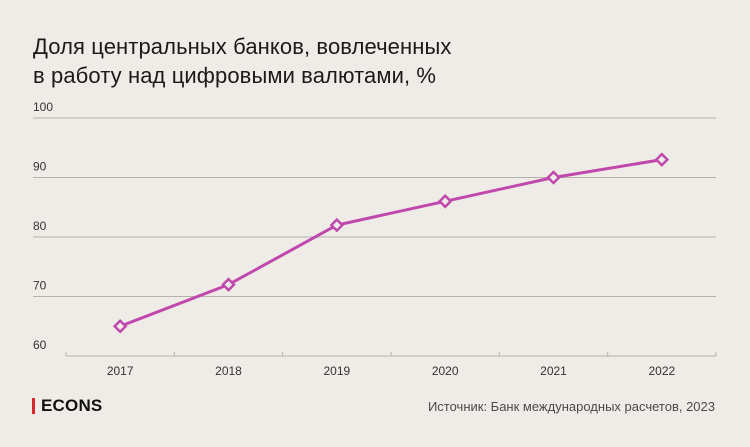  Describe the element at coordinates (553, 371) in the screenshot. I see `x-tick-label-2021: 2021` at that location.